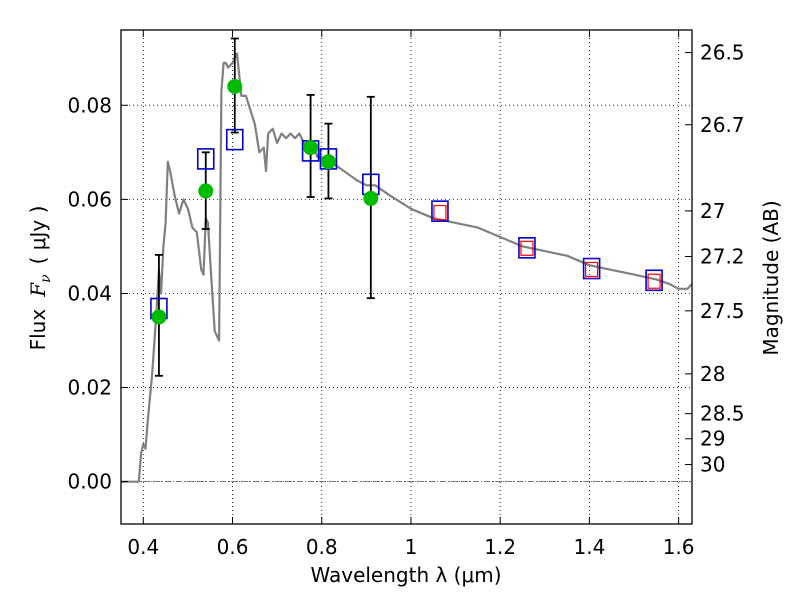  I want to click on x-tick-label-3: 1, so click(411, 547).